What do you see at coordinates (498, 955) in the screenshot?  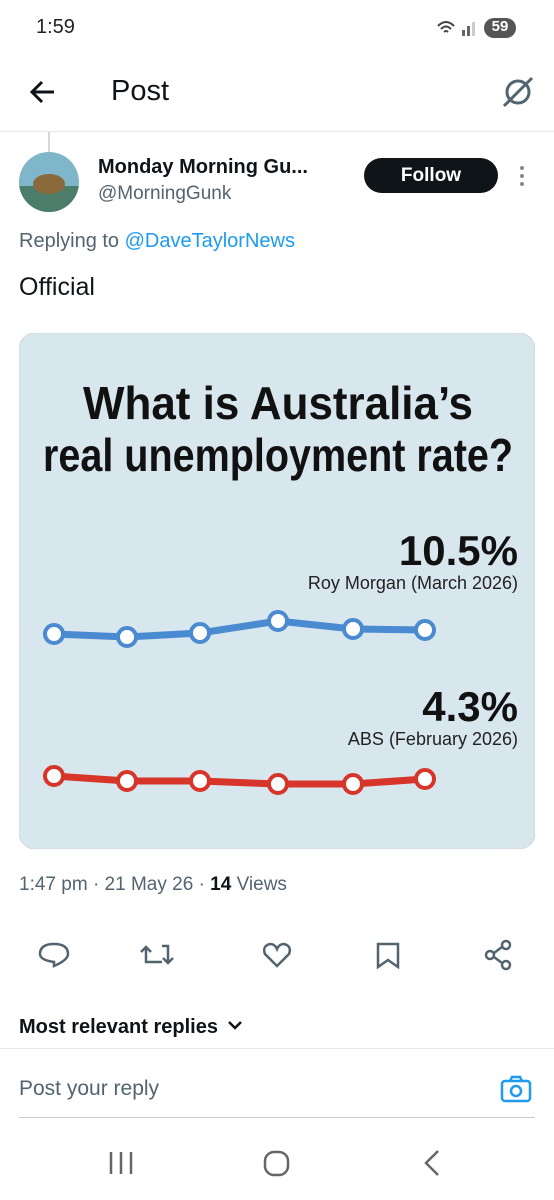 I see `share-button` at bounding box center [498, 955].